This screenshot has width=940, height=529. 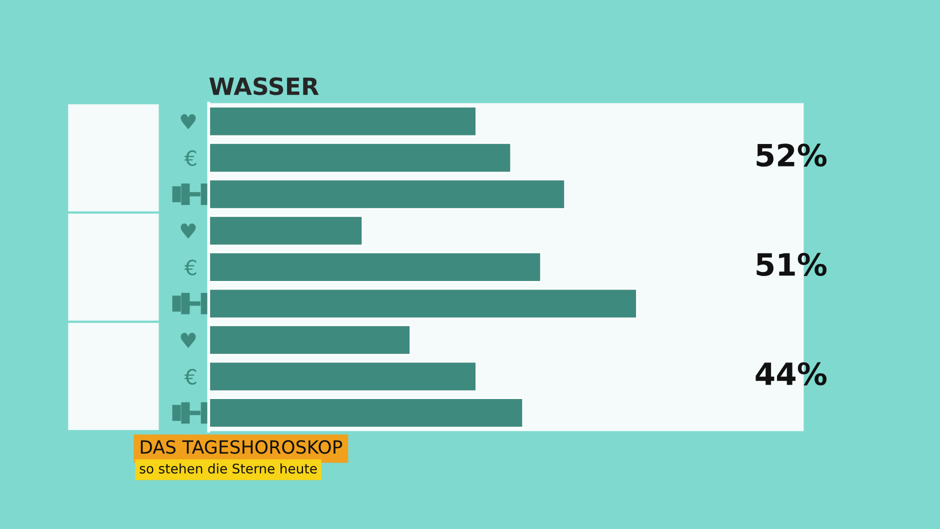 I want to click on text: DAS TAGESHOROSKOP, so click(x=241, y=447).